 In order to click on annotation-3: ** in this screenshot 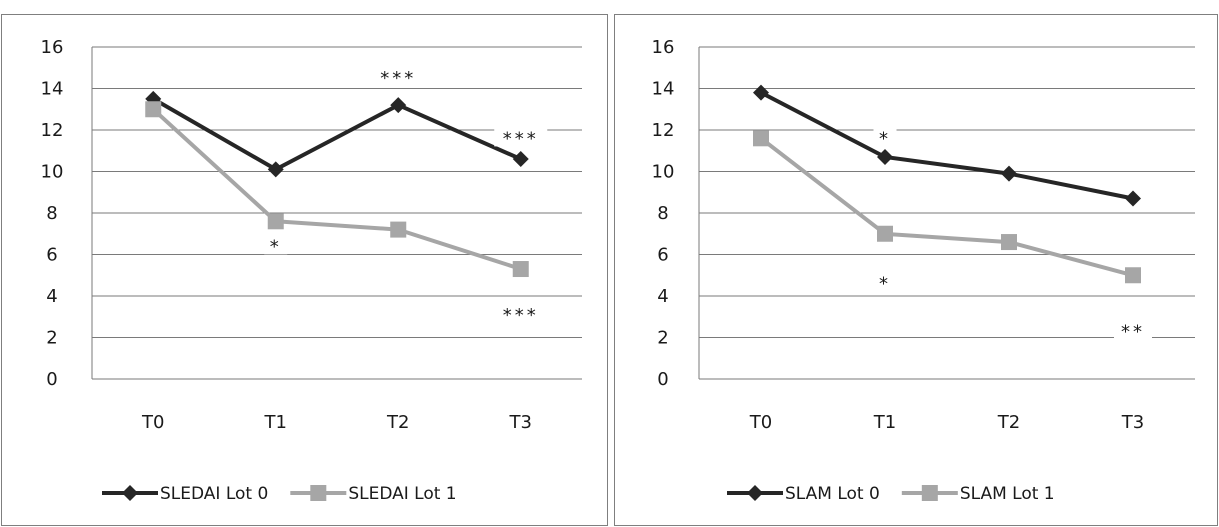, I will do `click(1133, 331)`.